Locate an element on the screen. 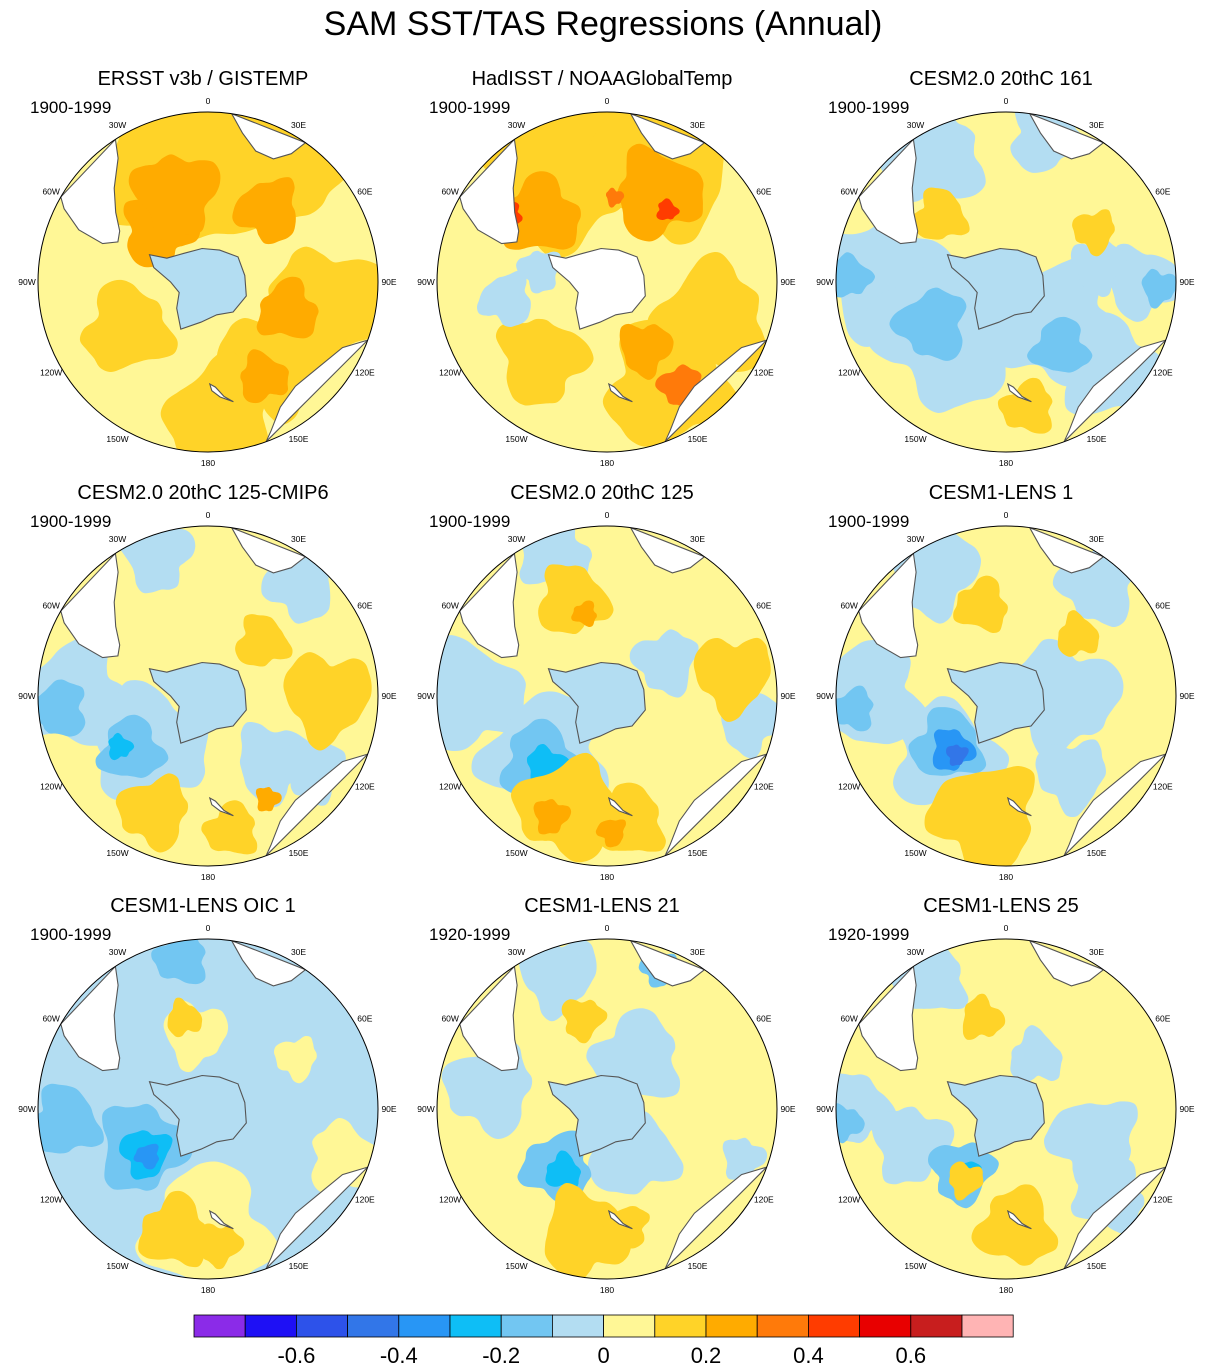 This screenshot has height=1371, width=1206. polar-map-8: 0 30E 60E 90E 120E 150E 180 150W 120W 90W 60W 30W is located at coordinates (606, 1109).